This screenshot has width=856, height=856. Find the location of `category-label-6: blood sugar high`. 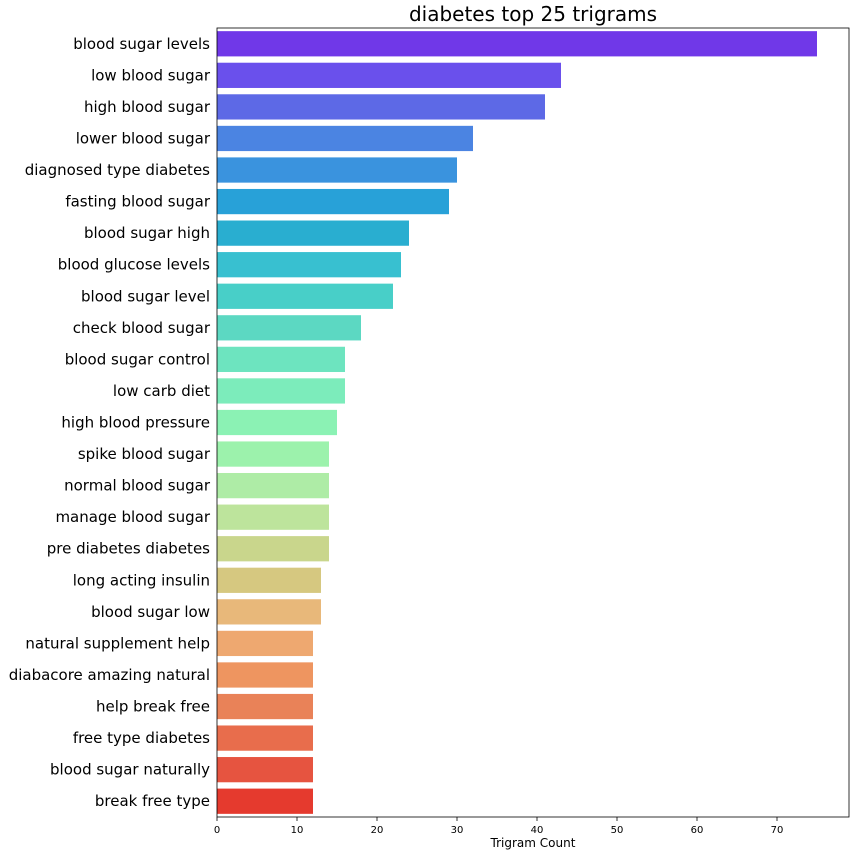

category-label-6: blood sugar high is located at coordinates (147, 233).